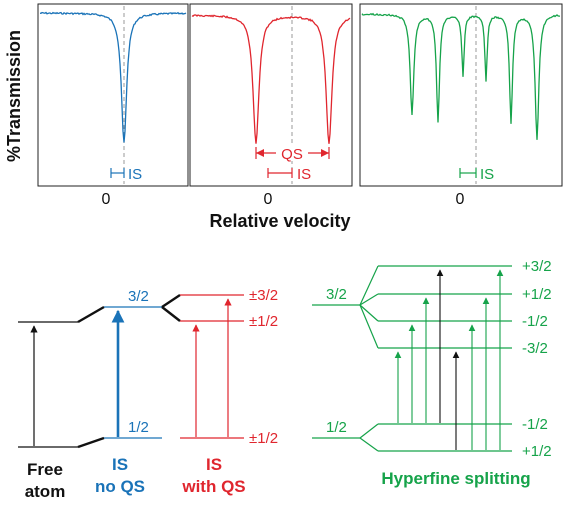 The image size is (568, 507). Describe the element at coordinates (460, 199) in the screenshot. I see `panel-3-zero-tick: 0` at that location.